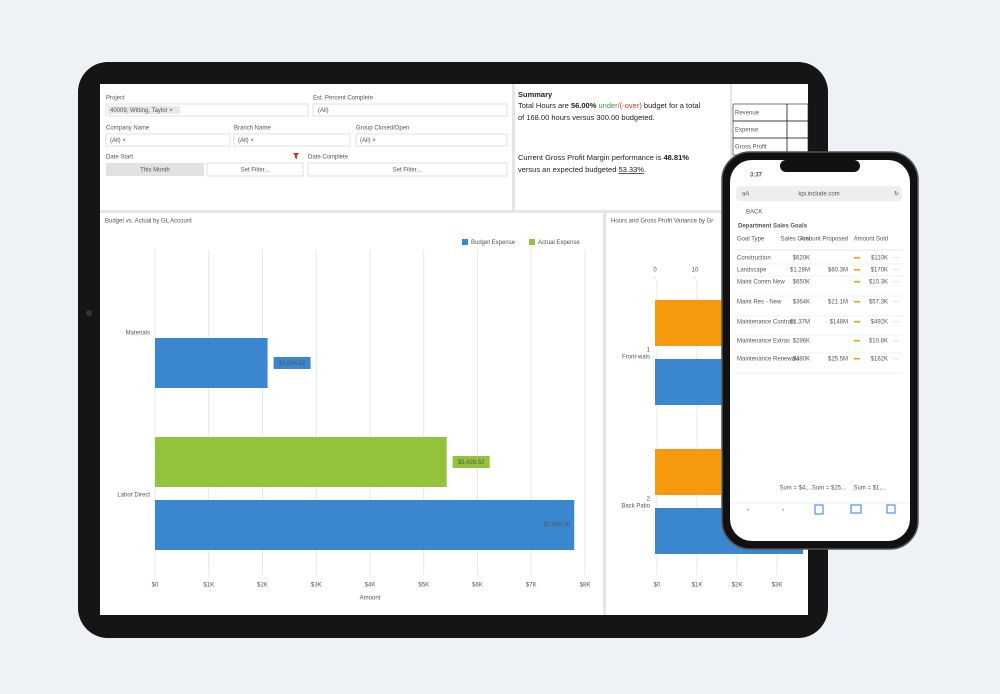 The height and width of the screenshot is (694, 1000). I want to click on back-link: BACK, so click(754, 213).